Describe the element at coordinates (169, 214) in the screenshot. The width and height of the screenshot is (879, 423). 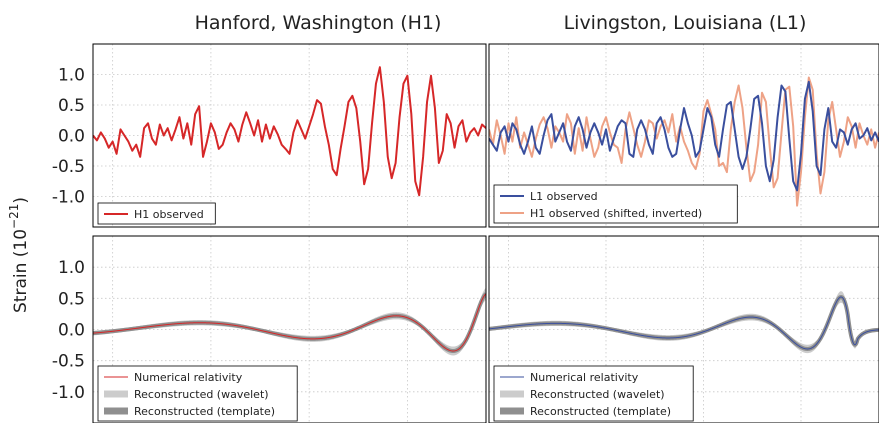
I see `legend-label: H1 observed` at that location.